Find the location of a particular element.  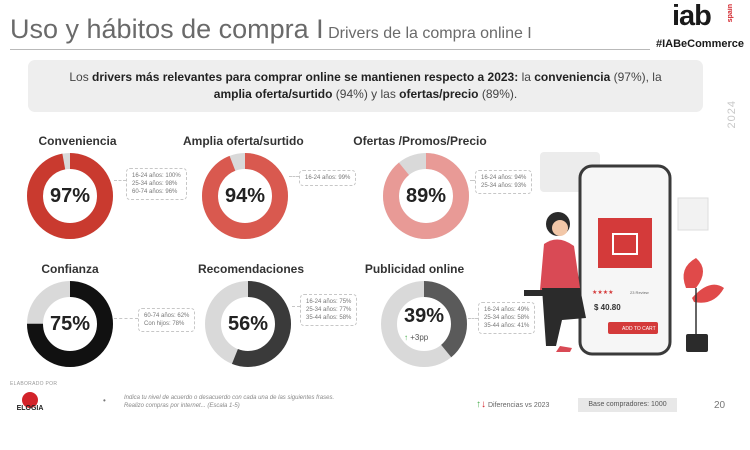

intro-bold: ofertas/precio is located at coordinates (439, 94).